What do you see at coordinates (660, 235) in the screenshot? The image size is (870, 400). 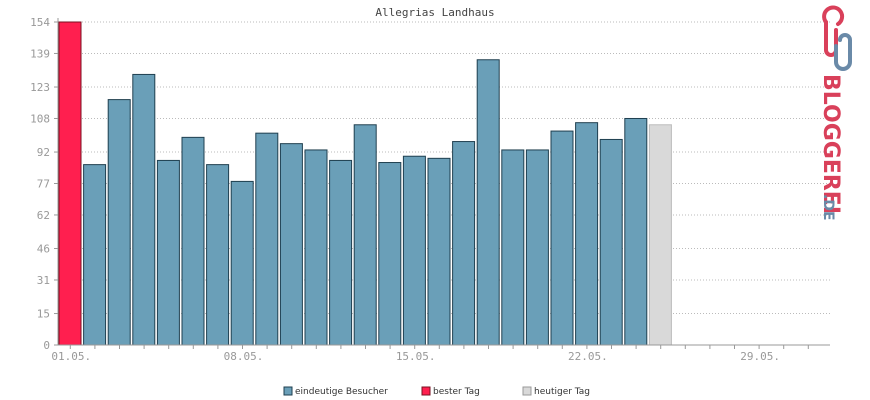 I see `bar-heutiger-tag` at bounding box center [660, 235].